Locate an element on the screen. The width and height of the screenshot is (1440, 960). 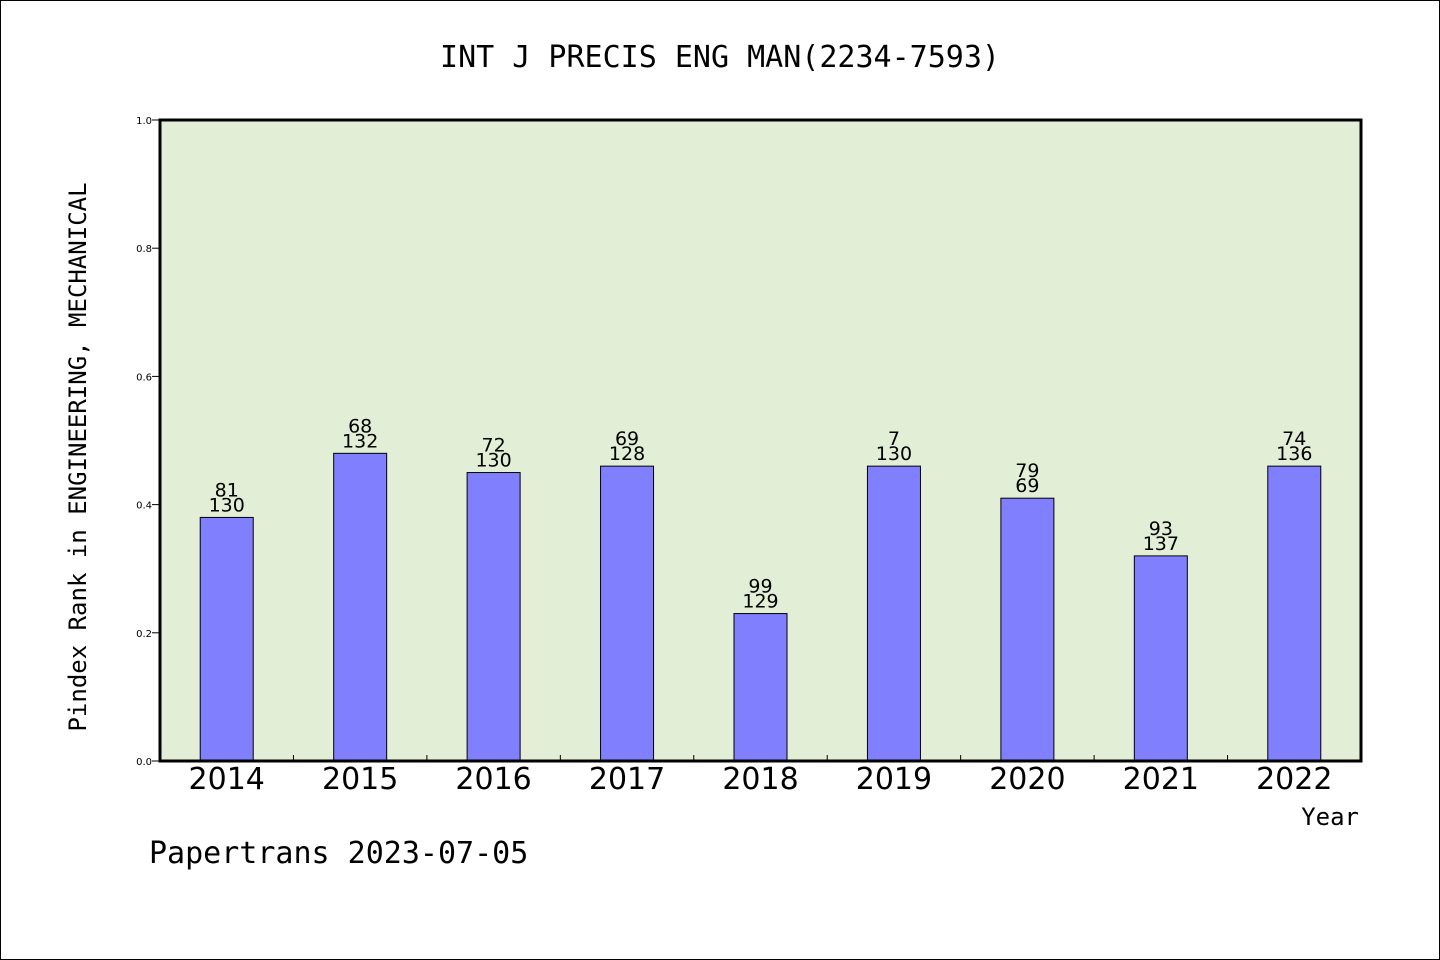
data-label-top: 74 is located at coordinates (1294, 439).